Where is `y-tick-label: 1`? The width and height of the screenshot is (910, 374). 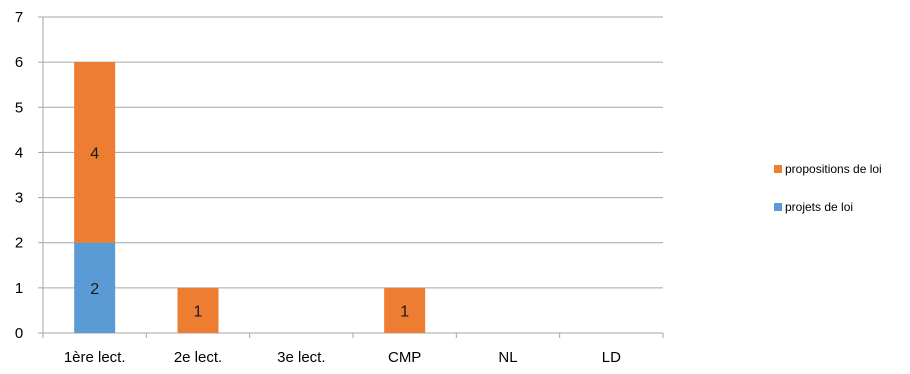
y-tick-label: 1 is located at coordinates (19, 288).